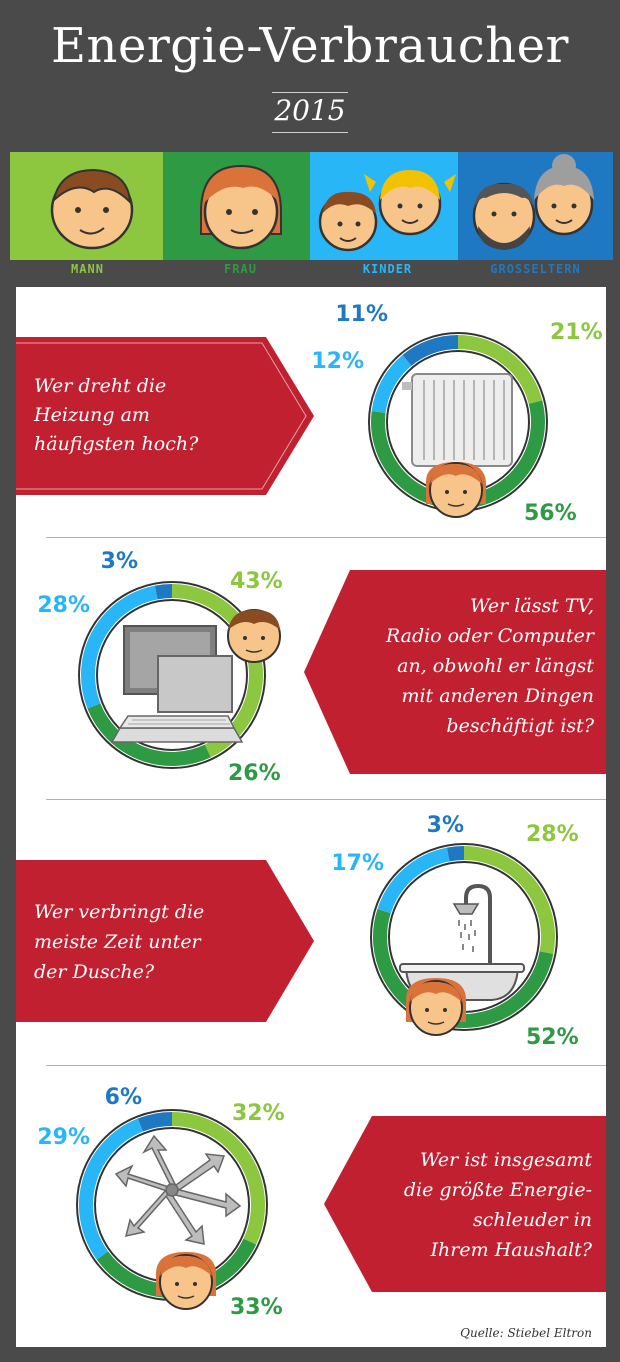  What do you see at coordinates (552, 834) in the screenshot?
I see `percent-label-mann: 28%` at bounding box center [552, 834].